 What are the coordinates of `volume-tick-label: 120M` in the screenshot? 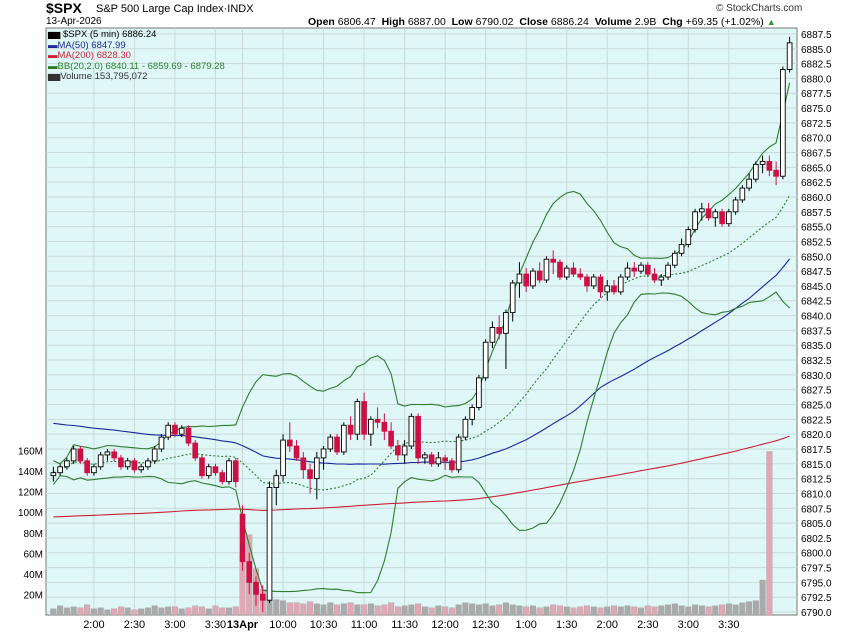 It's located at (30, 493).